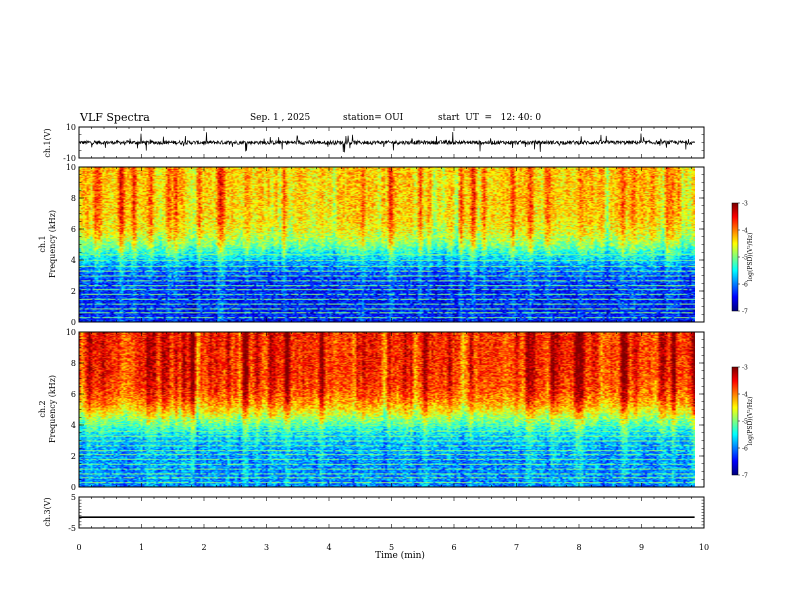 The height and width of the screenshot is (612, 792). I want to click on start-ut-label: start UT = 12: 40: 0, so click(490, 118).